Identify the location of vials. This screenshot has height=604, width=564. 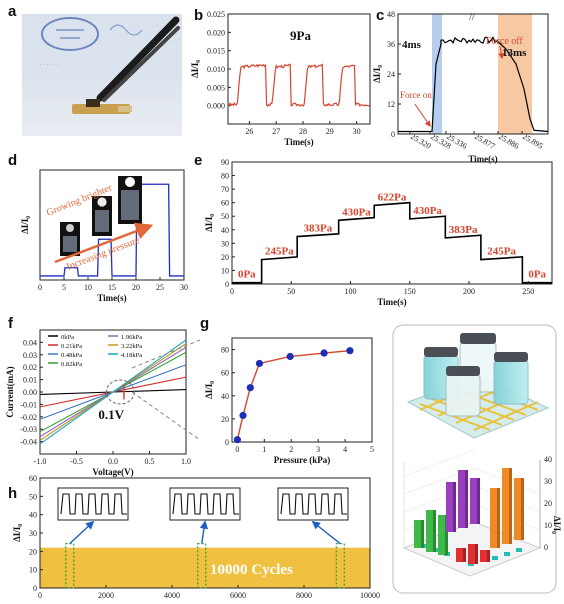
(476, 375).